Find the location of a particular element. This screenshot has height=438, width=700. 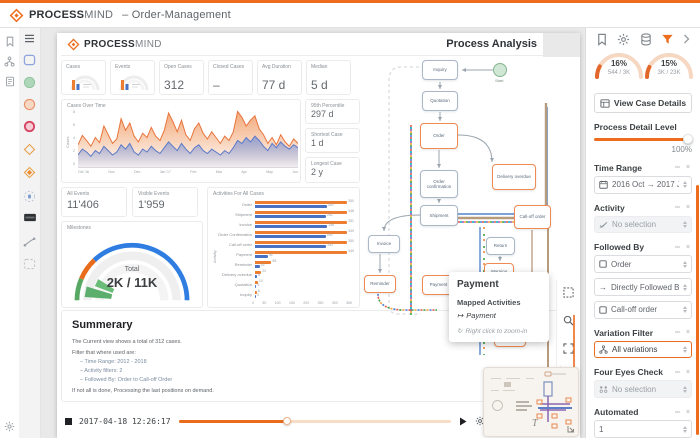

bar-value: 253 is located at coordinates (330, 205).